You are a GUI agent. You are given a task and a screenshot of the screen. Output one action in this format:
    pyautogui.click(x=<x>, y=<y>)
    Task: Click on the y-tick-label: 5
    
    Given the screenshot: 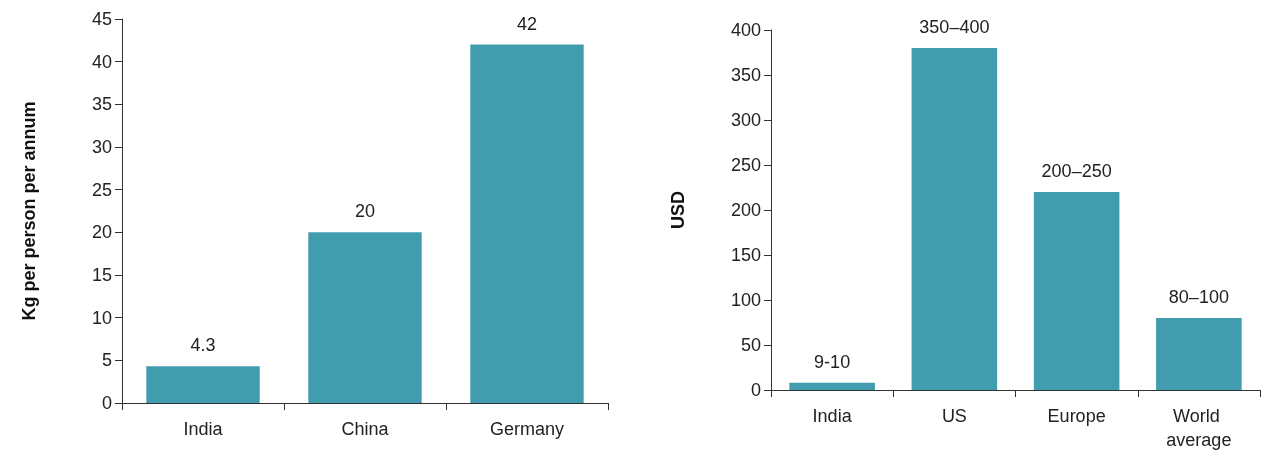 What is the action you would take?
    pyautogui.click(x=106, y=360)
    